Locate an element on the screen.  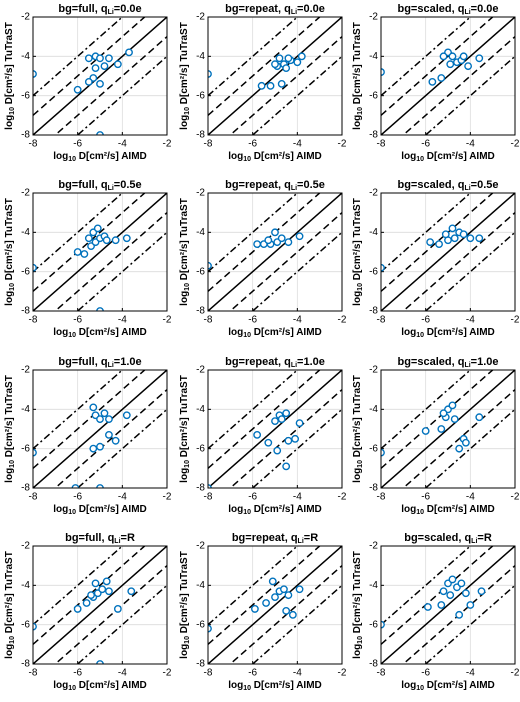
panel-title-end: =0.0e is located at coordinates (485, 9).